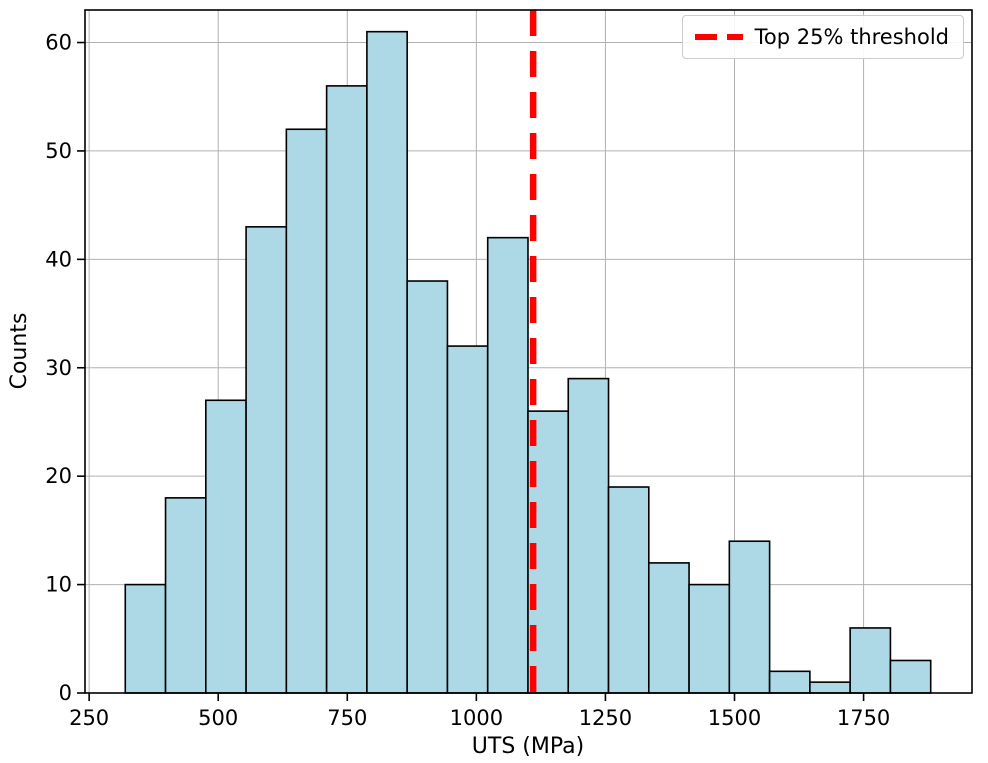 This screenshot has height=763, width=988. Describe the element at coordinates (851, 37) in the screenshot. I see `legend-label: Top 25% threshold` at that location.